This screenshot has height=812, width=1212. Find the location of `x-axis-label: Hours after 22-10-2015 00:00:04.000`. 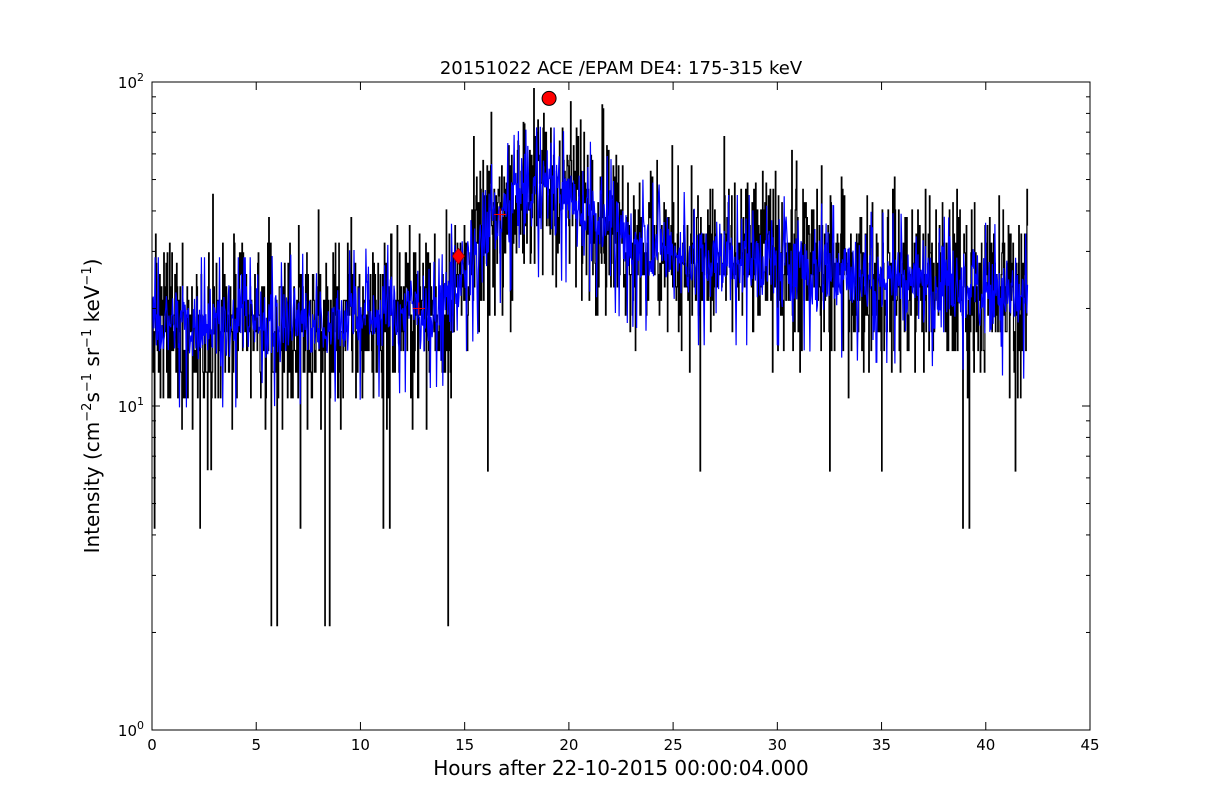

x-axis-label: Hours after 22-10-2015 00:00:04.000 is located at coordinates (621, 768).